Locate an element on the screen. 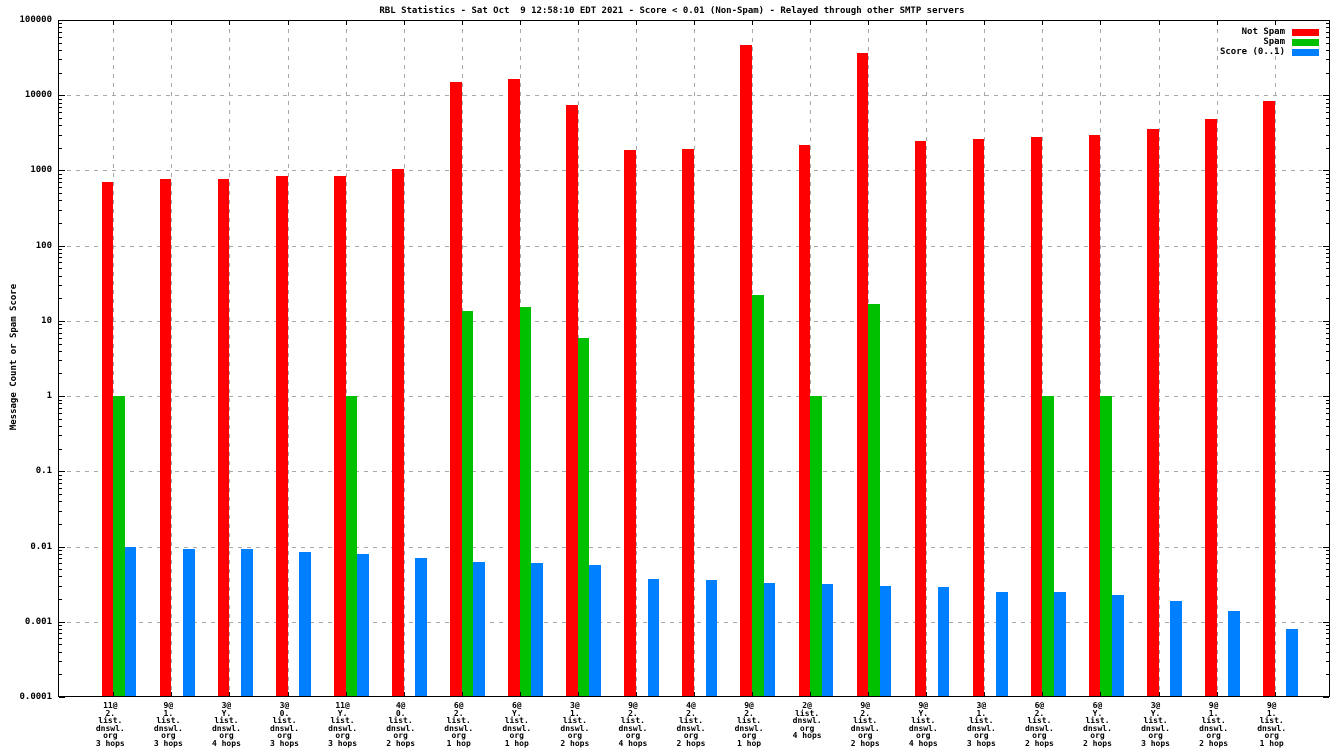 The width and height of the screenshot is (1344, 756). legend-label: Spam is located at coordinates (1274, 42).